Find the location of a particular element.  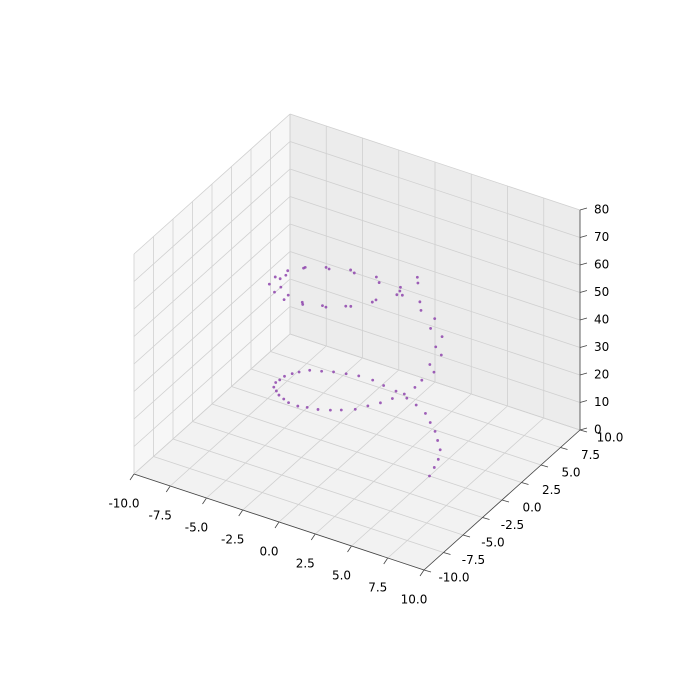

x-tick-label: -5.0 is located at coordinates (196, 528).